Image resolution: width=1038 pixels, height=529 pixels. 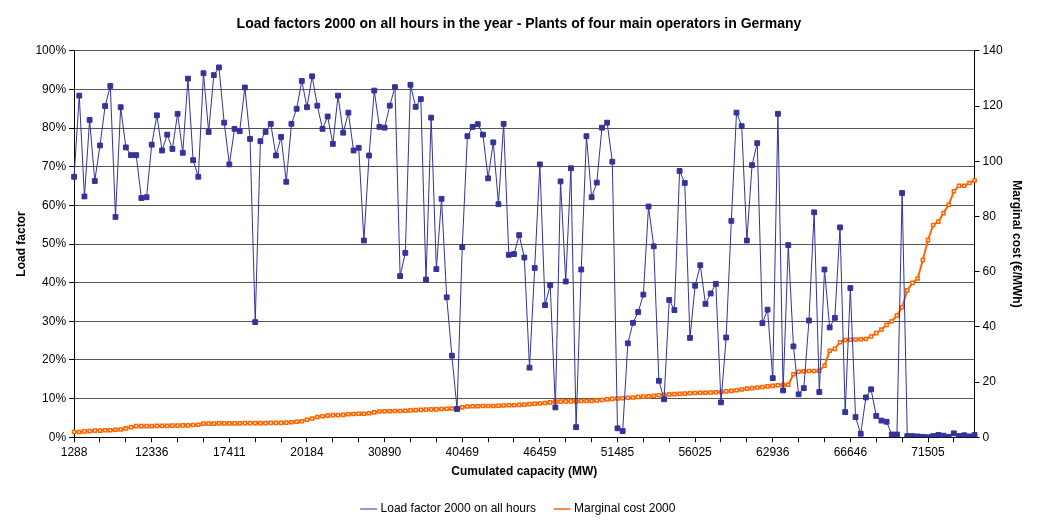 I want to click on x-tick-label: 40469, so click(x=462, y=451).